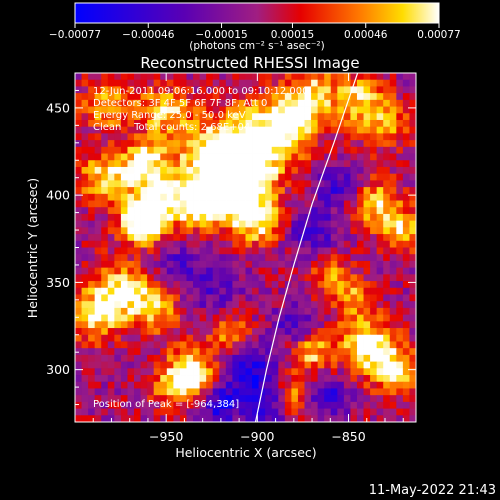  I want to click on colorbar-tick-label: 0.00046, so click(366, 35).